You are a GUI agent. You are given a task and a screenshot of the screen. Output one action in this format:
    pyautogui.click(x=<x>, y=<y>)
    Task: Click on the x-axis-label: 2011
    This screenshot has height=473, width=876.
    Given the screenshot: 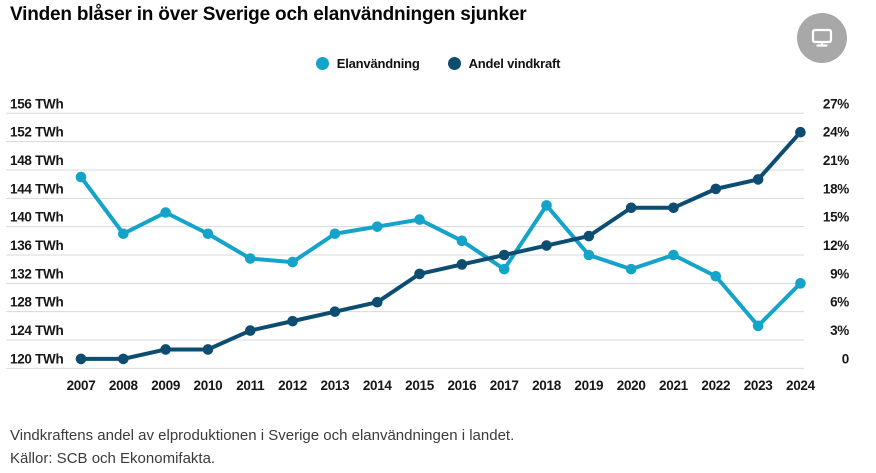 What is the action you would take?
    pyautogui.click(x=250, y=385)
    